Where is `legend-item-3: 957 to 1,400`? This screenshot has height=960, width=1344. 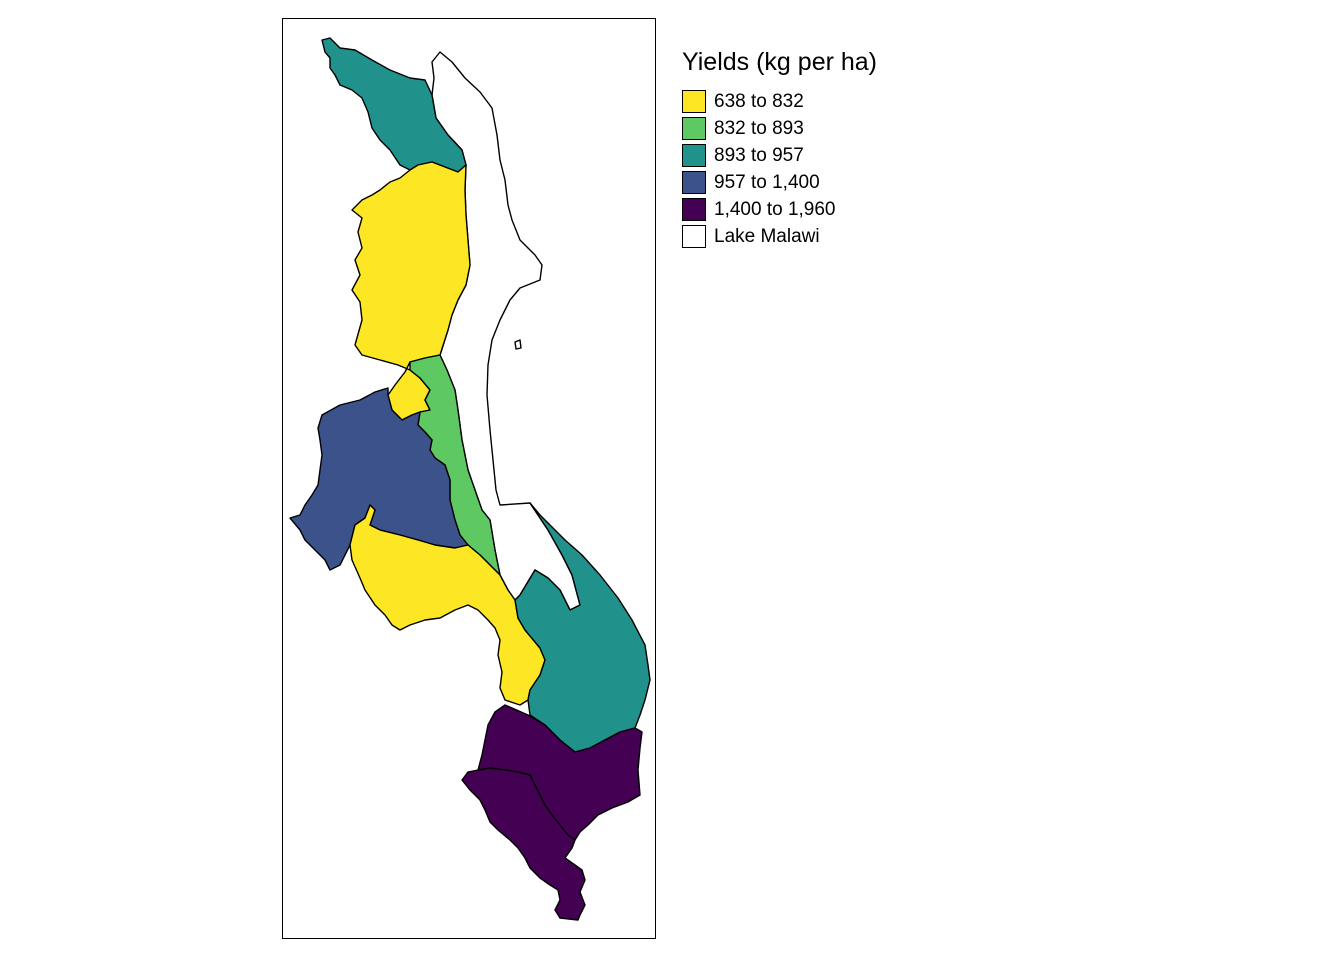 legend-item-3: 957 to 1,400 is located at coordinates (779, 182).